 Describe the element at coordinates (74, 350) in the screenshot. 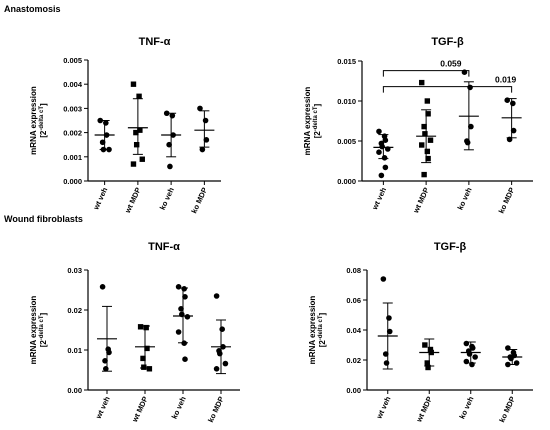

I see `y-tick-label: 0.01` at that location.